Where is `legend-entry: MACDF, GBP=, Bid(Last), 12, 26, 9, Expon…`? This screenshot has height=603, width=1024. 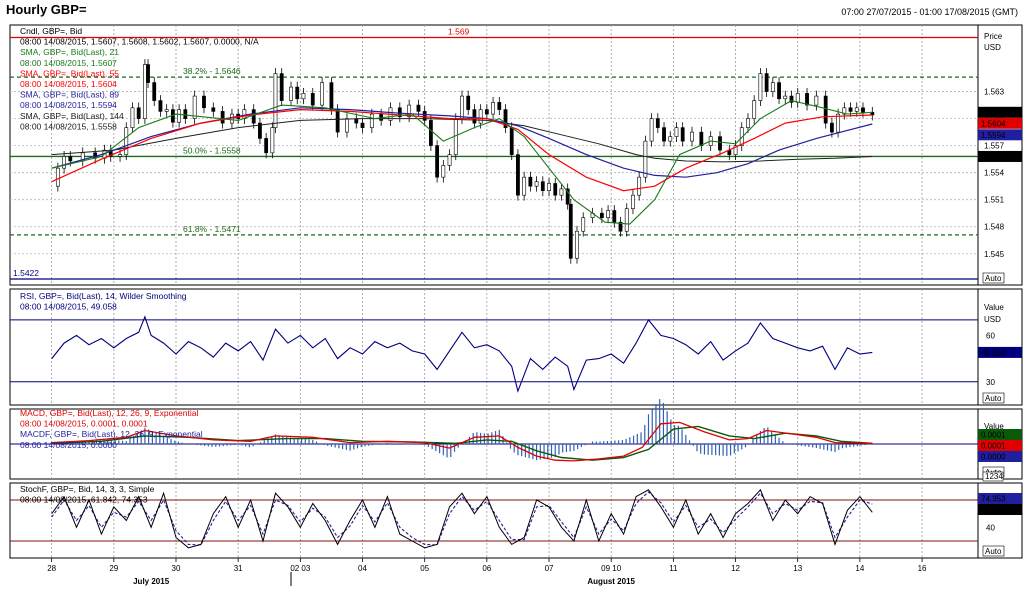
legend-entry: MACDF, GBP=, Bid(Last), 12, 26, 9, Expon… is located at coordinates (111, 434).